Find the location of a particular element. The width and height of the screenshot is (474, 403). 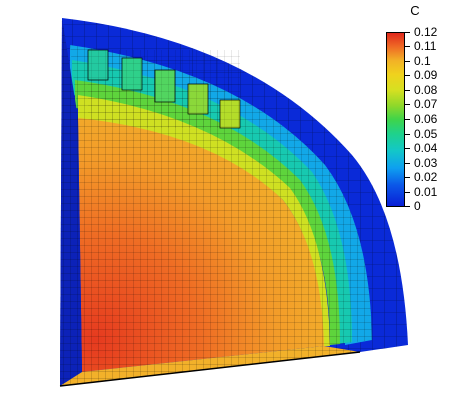

colorbar-tick: 0.12 is located at coordinates (421, 32).